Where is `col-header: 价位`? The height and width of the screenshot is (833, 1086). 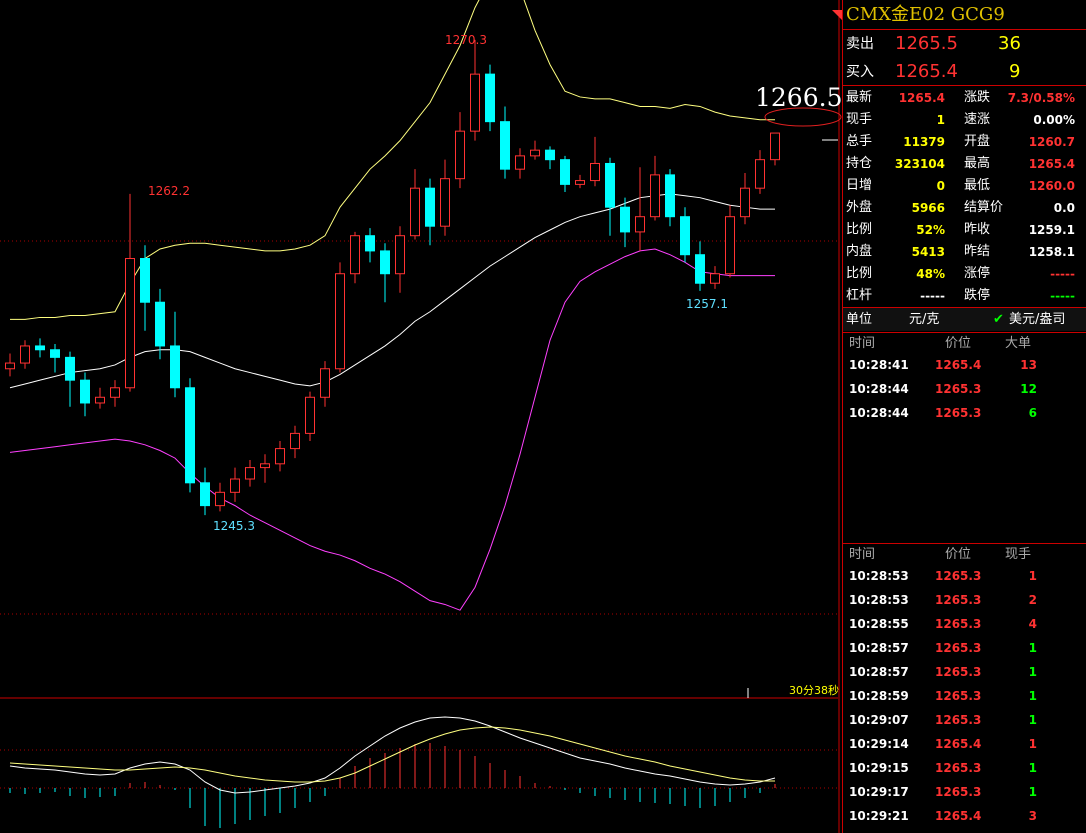 col-header: 价位 is located at coordinates (958, 554).